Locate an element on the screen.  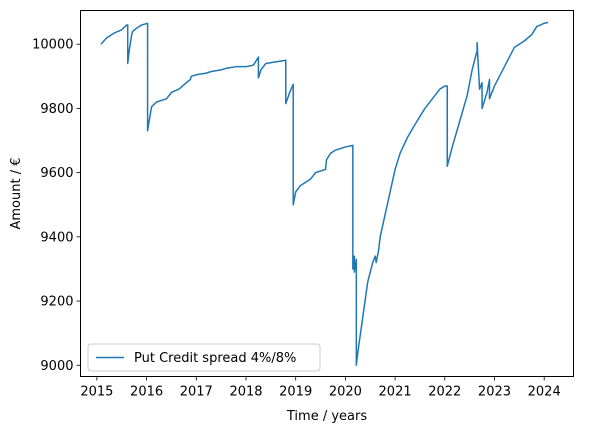
y-tick-label: 9000 is located at coordinates (56, 366).